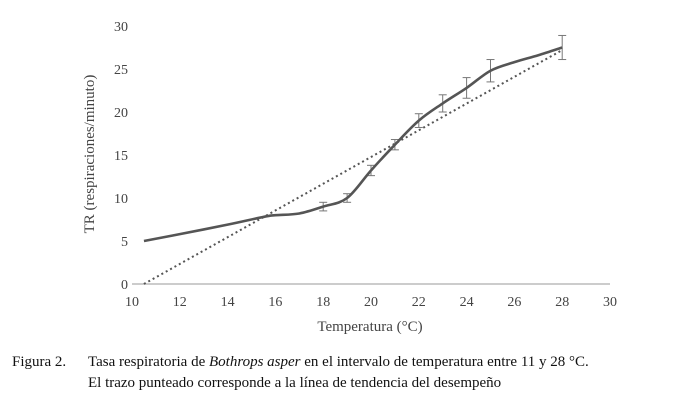  What do you see at coordinates (121, 113) in the screenshot?
I see `y-tick-label: 20` at bounding box center [121, 113].